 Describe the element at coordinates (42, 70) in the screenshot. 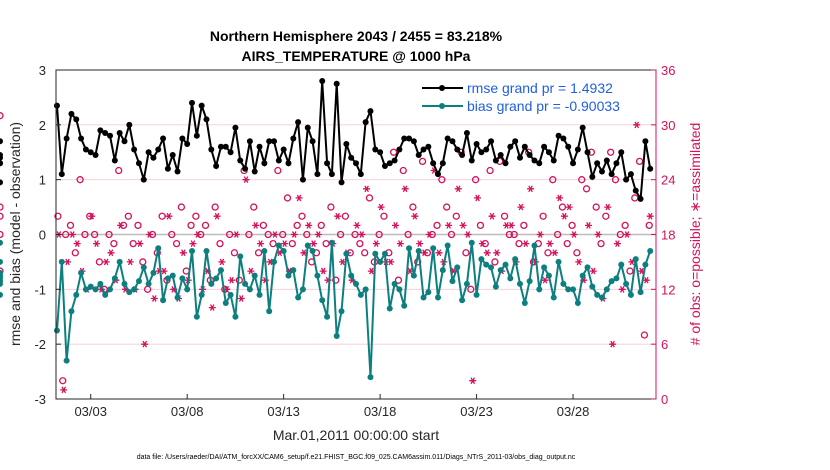

I see `y-left-tick-label: 3` at that location.